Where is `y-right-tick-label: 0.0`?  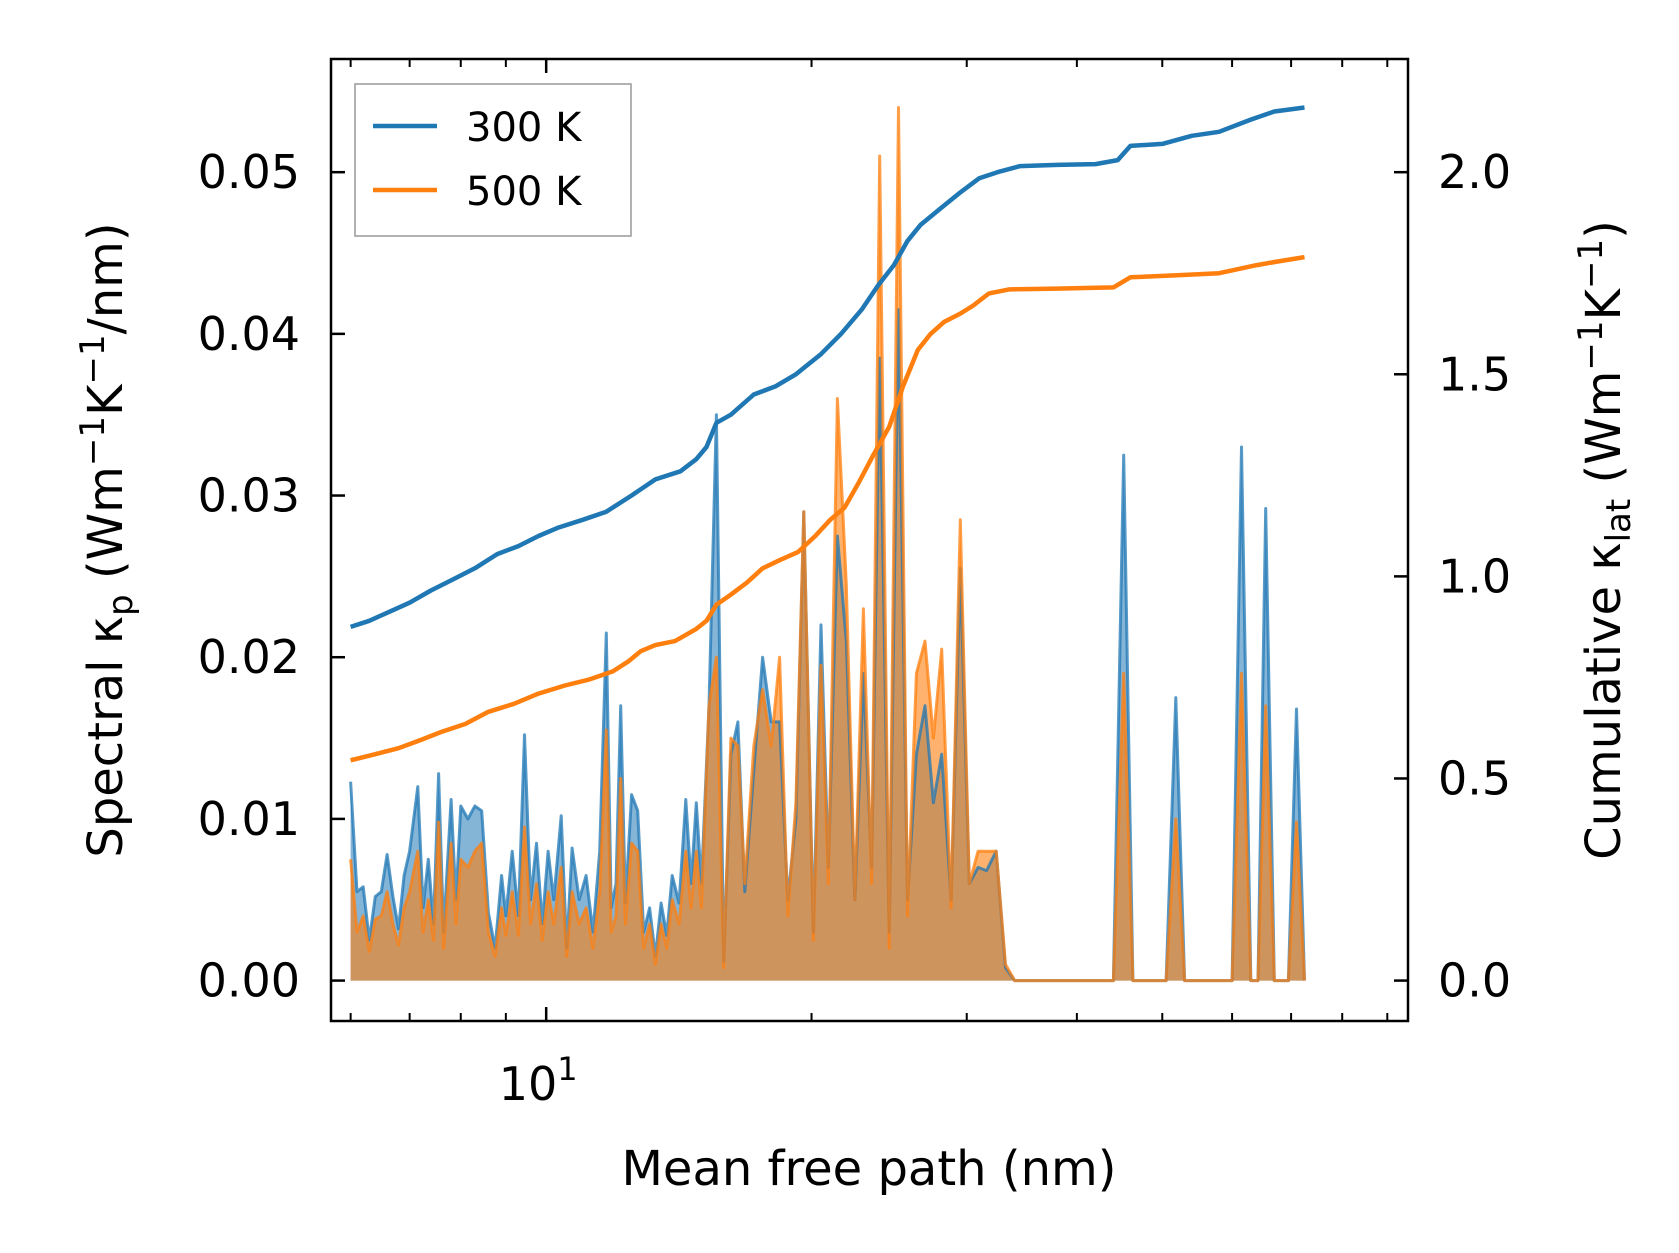
y-right-tick-label: 0.0 is located at coordinates (1474, 981).